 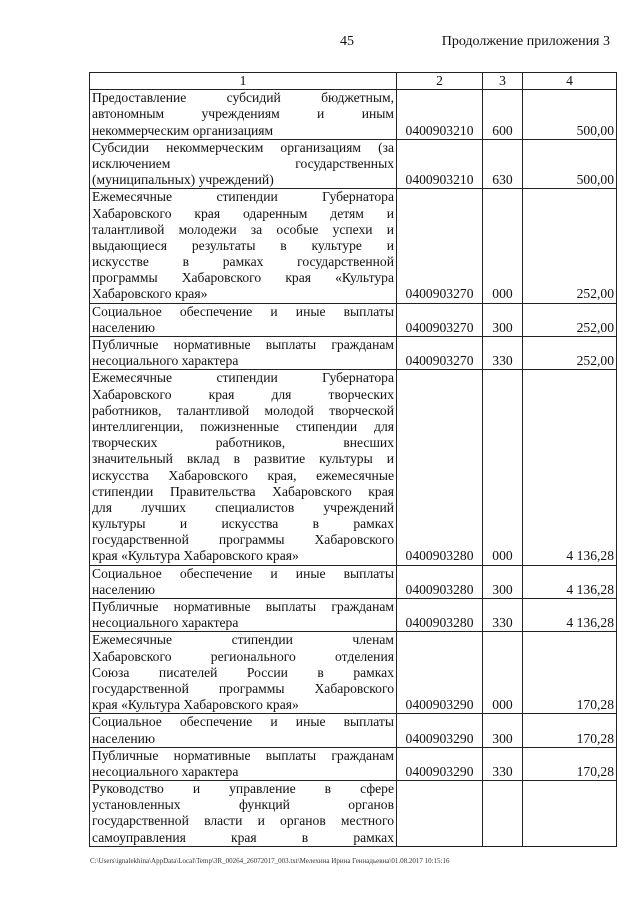 I want to click on description-line: выдающиеся результаты в культуре и, so click(x=243, y=245).